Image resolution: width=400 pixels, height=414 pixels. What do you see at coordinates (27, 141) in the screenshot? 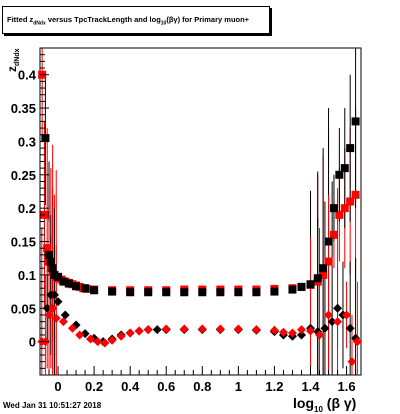
I see `y-tick-label: 0.3` at bounding box center [27, 141].